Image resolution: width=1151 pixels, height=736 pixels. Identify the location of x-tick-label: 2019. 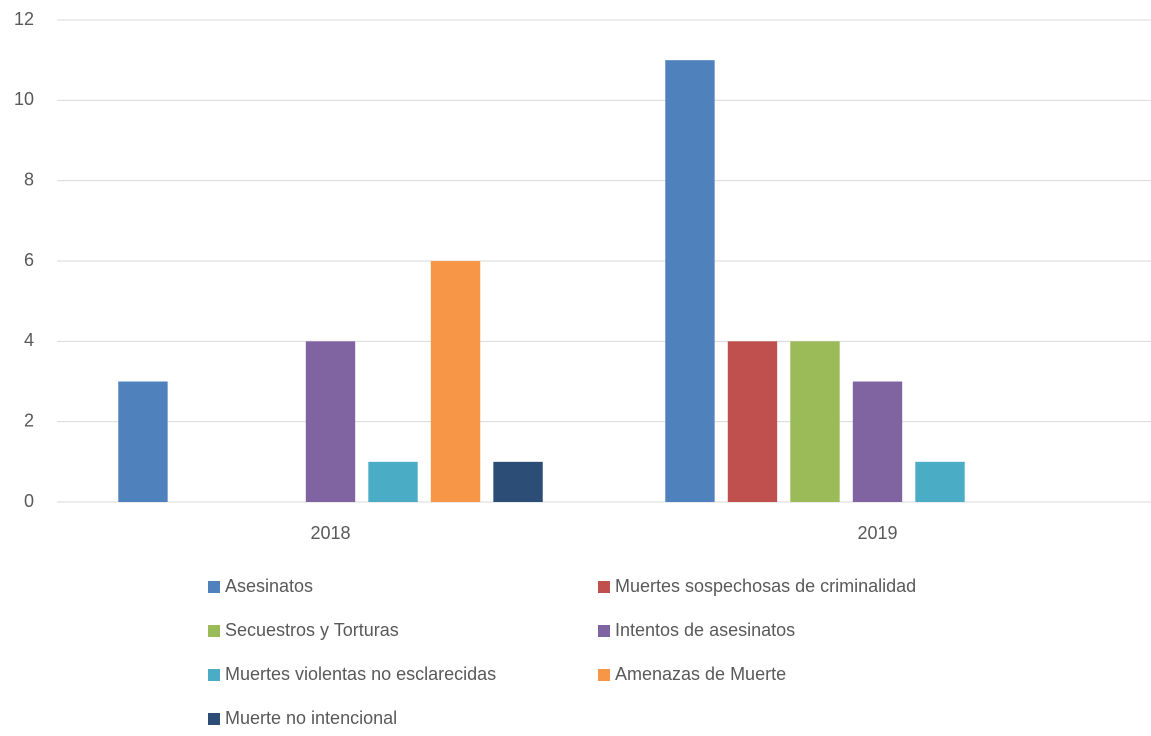
(877, 533).